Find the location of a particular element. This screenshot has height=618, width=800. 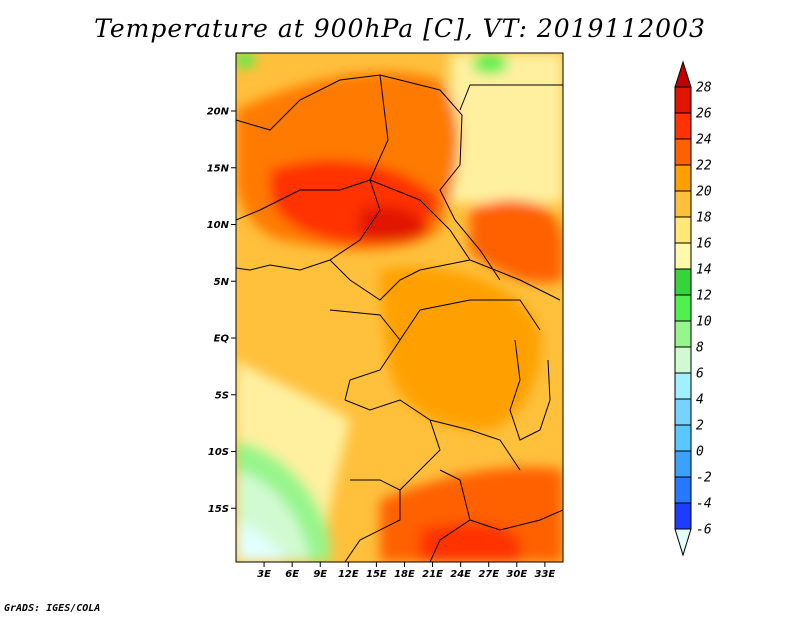

colorbar-label: -2 is located at coordinates (704, 478).